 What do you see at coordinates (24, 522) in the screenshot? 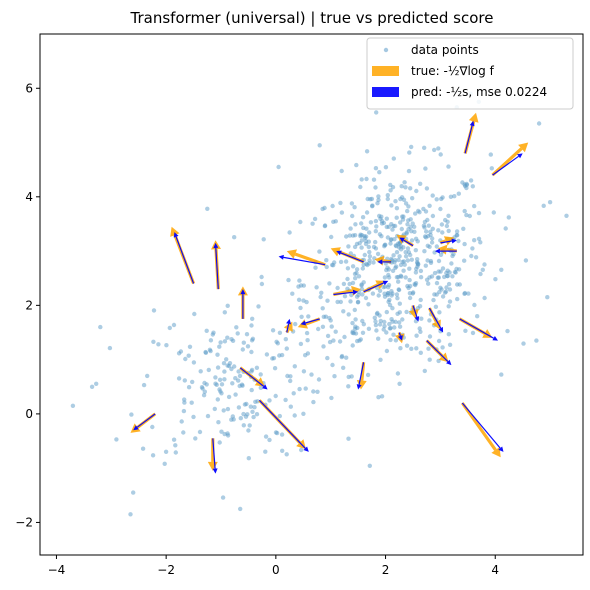
I see `y-tick-label: −2` at bounding box center [24, 522].